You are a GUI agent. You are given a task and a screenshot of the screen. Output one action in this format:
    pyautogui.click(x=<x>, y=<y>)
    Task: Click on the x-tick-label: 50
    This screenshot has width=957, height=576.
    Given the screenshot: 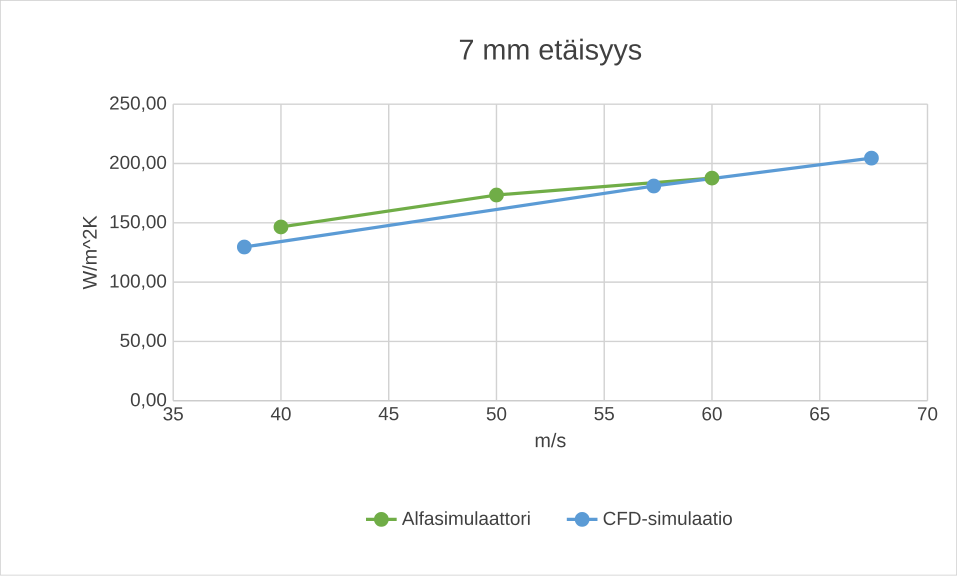 What is the action you would take?
    pyautogui.click(x=496, y=414)
    